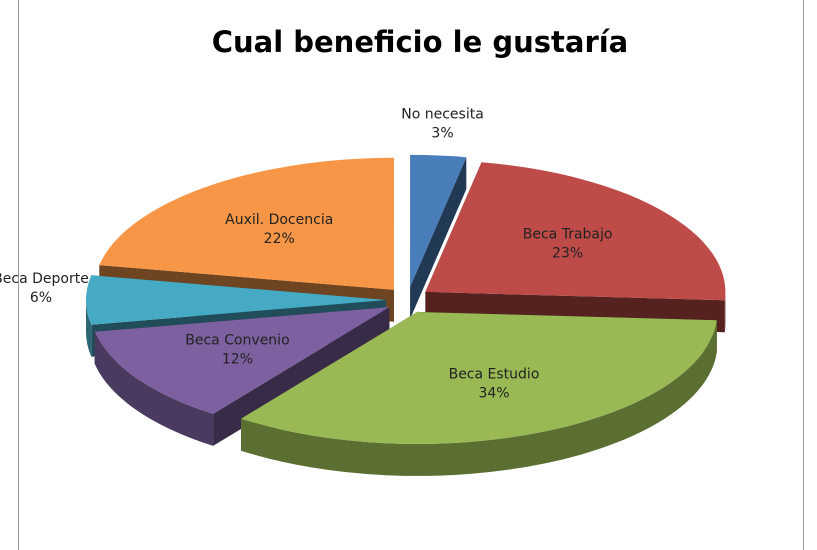 The height and width of the screenshot is (550, 817). Describe the element at coordinates (279, 220) in the screenshot. I see `slice-label: Auxil. Docencia` at that location.